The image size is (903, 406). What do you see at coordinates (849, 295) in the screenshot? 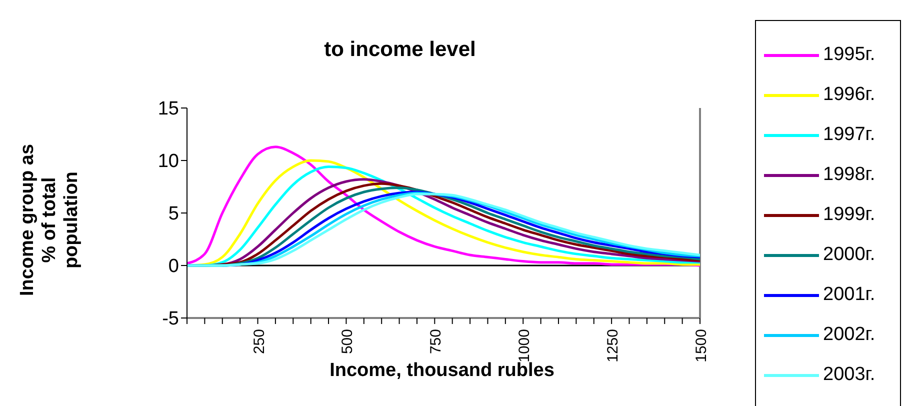
I see `legend-label: 2001г.` at bounding box center [849, 295].